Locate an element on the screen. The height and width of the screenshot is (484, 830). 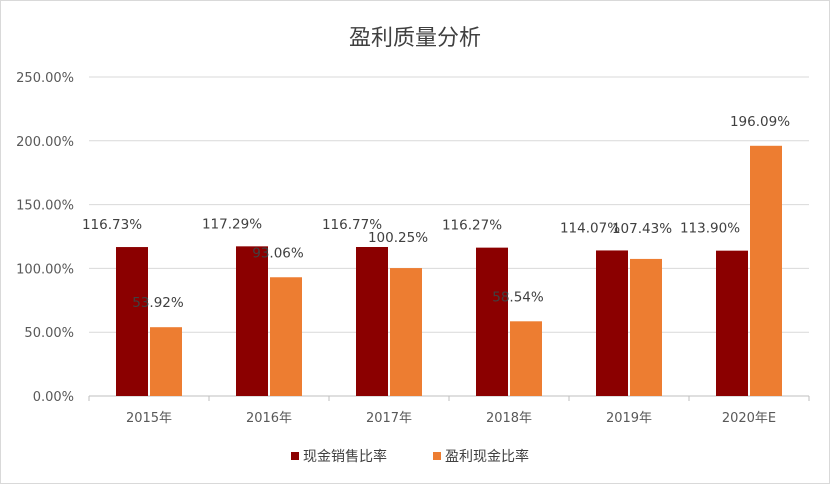
data-label: 113.90% is located at coordinates (710, 229).